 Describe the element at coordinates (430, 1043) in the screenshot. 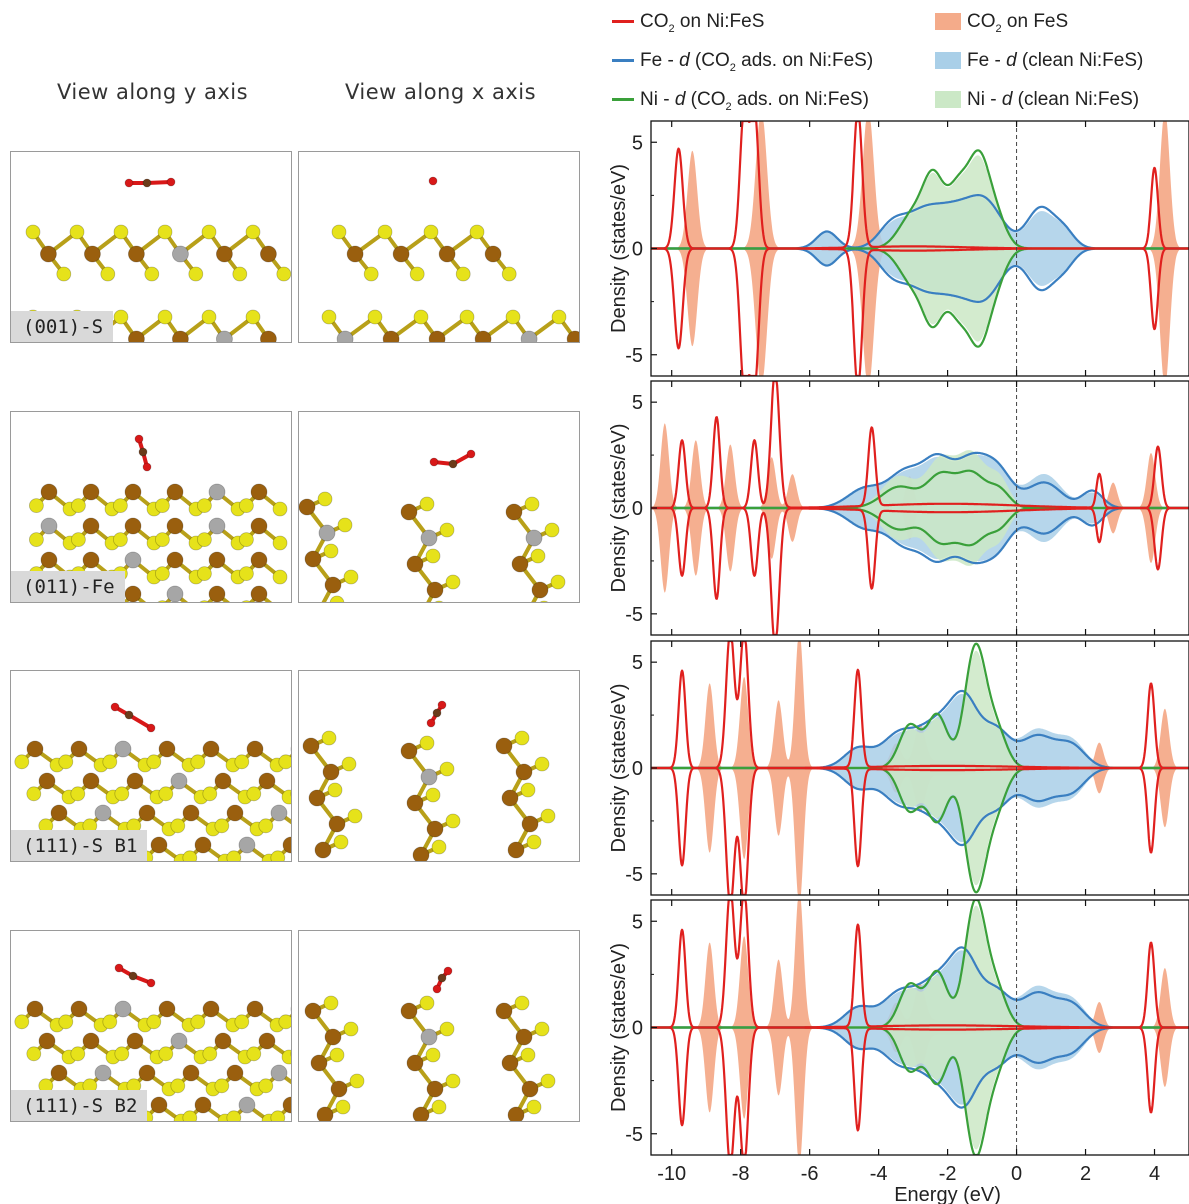

I see `atoms-111-S-B2-view-x` at that location.